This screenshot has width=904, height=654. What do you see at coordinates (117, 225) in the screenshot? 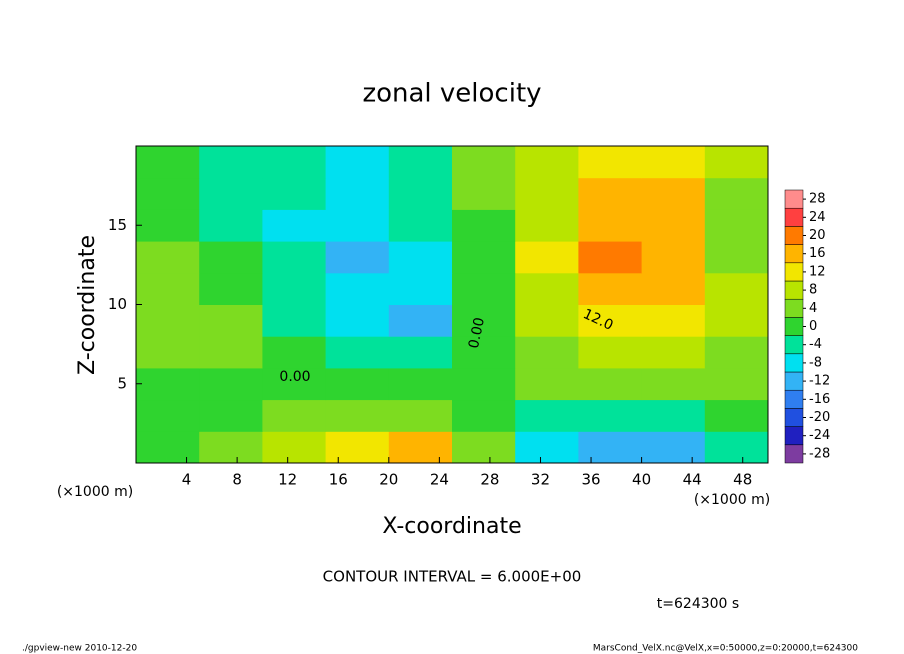
I see `y-tick-label: 15` at bounding box center [117, 225].